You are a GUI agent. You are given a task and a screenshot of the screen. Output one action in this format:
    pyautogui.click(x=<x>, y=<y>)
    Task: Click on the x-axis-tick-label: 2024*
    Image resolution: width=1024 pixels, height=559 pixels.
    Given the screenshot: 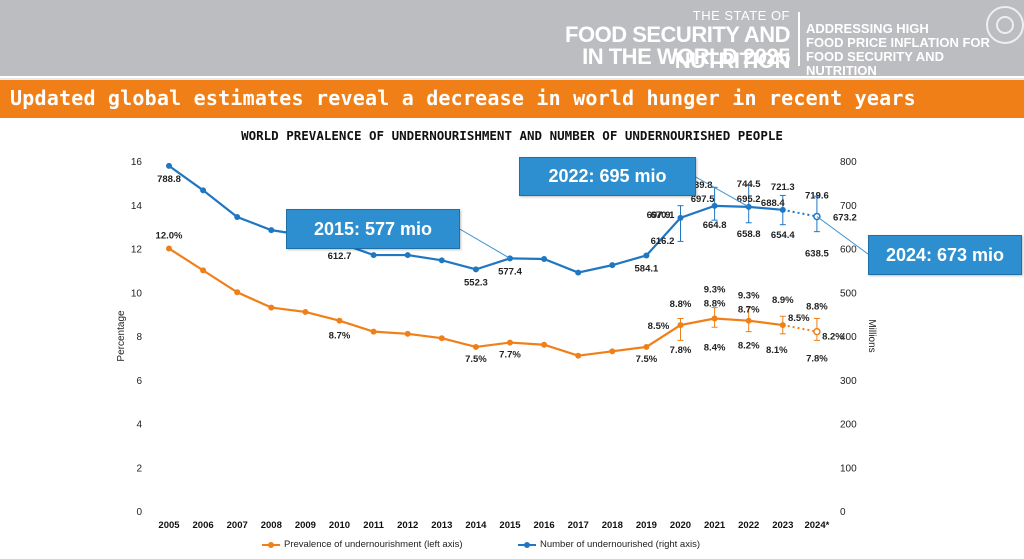 What is the action you would take?
    pyautogui.click(x=816, y=525)
    